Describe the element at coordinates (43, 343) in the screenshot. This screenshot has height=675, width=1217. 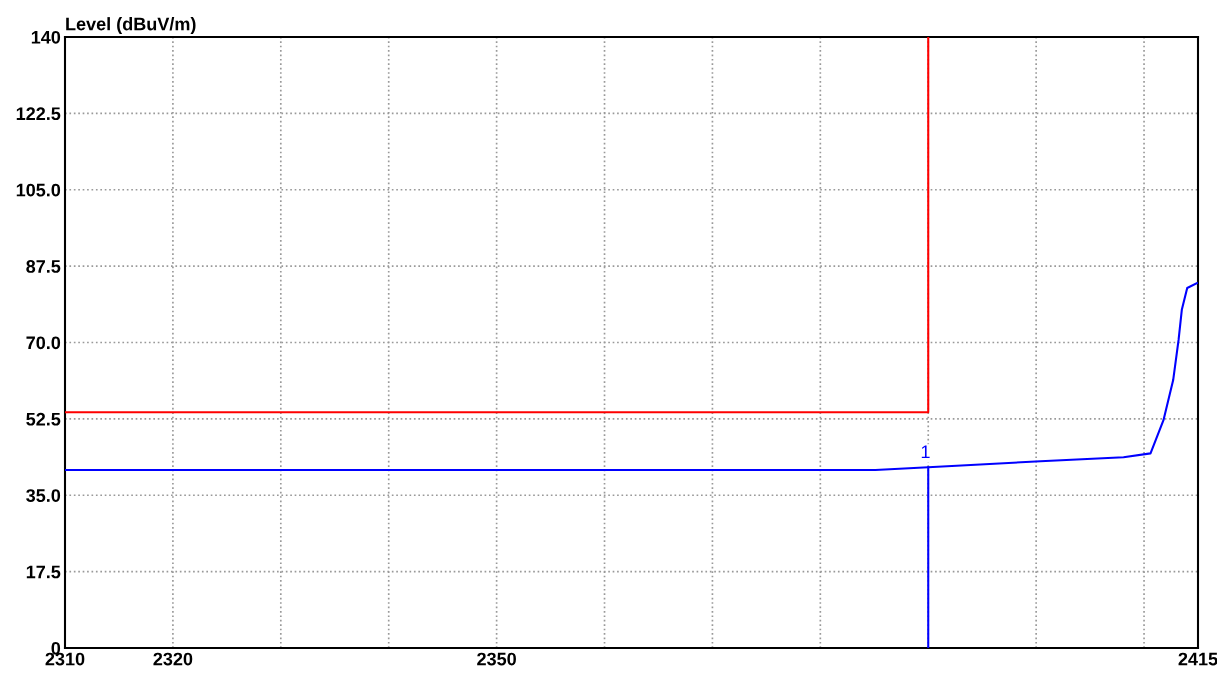
I see `y-tick-label: 70.0` at that location.